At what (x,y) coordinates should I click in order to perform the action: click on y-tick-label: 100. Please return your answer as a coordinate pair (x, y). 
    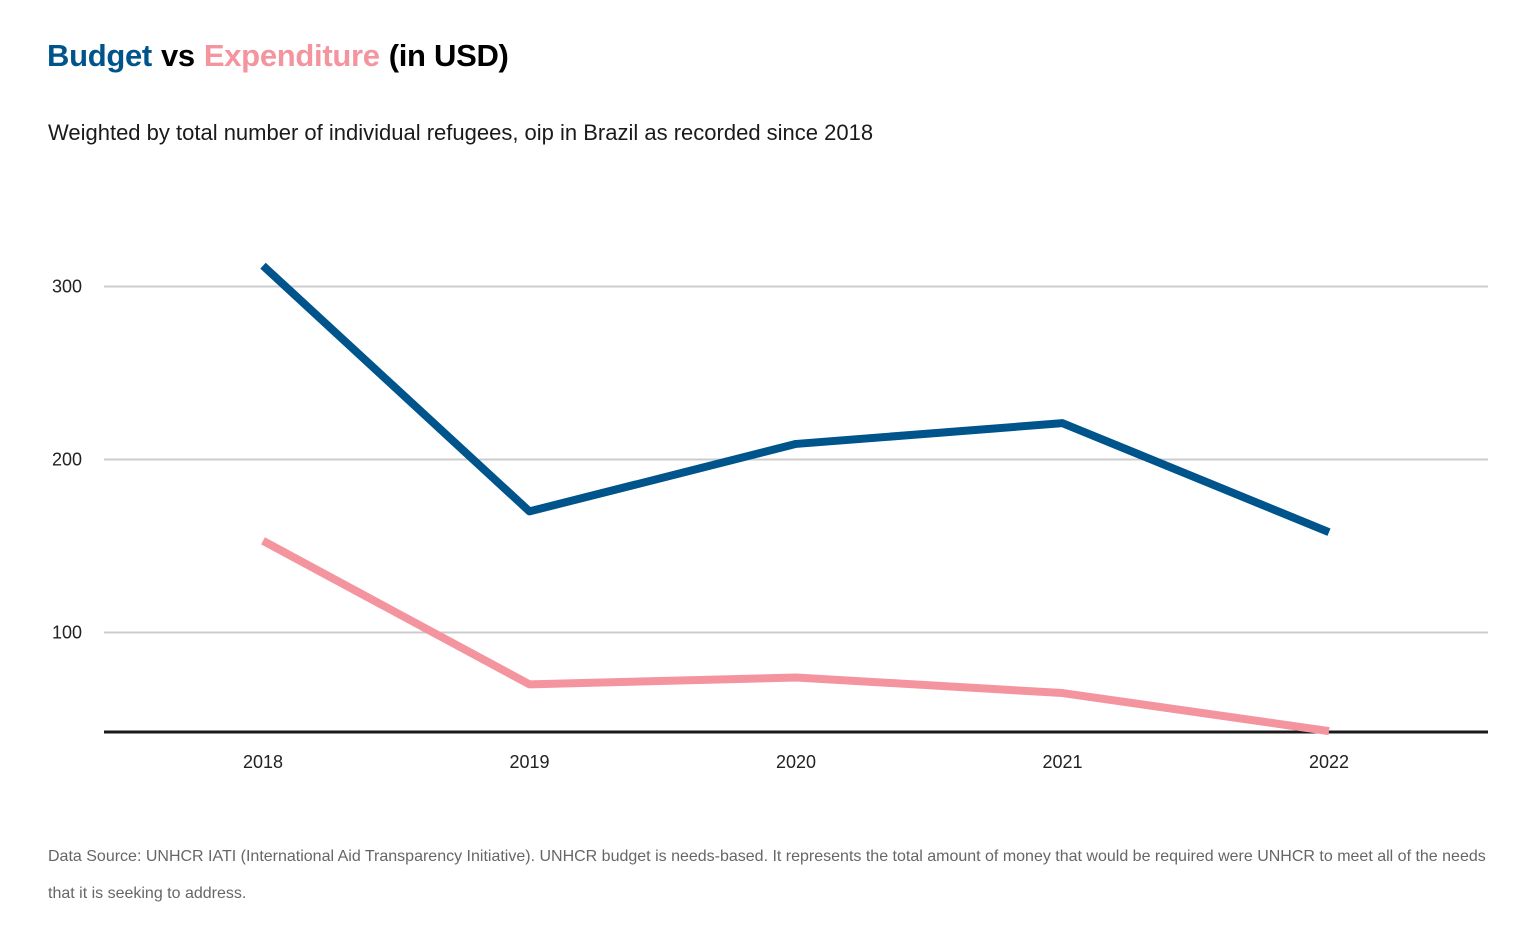
    Looking at the image, I should click on (67, 633).